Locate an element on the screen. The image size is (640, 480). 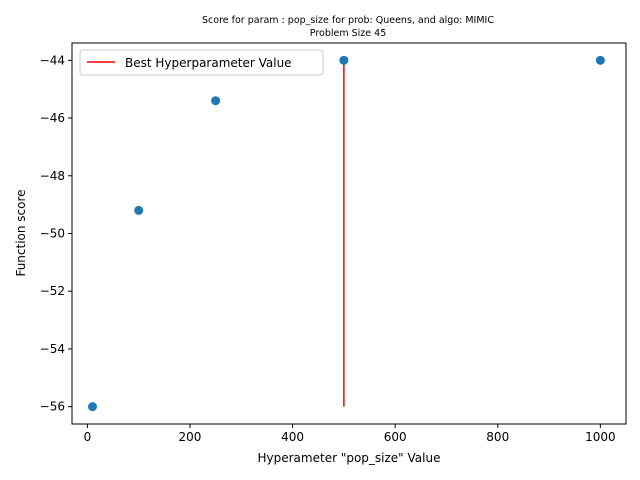
legend: Best Hyperparameter Value is located at coordinates (201, 62).